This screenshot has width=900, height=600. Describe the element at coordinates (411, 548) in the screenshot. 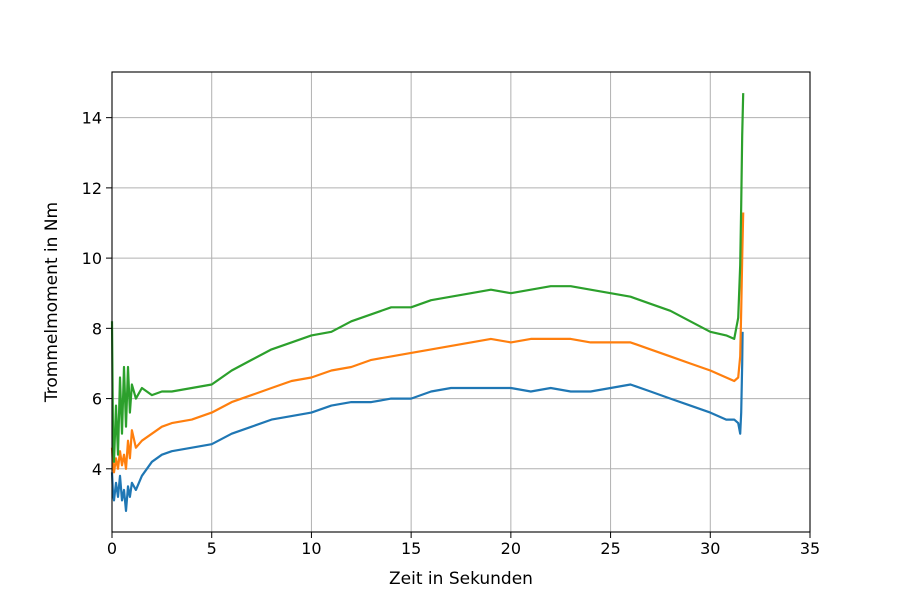

I see `x-tick-label: 15` at that location.